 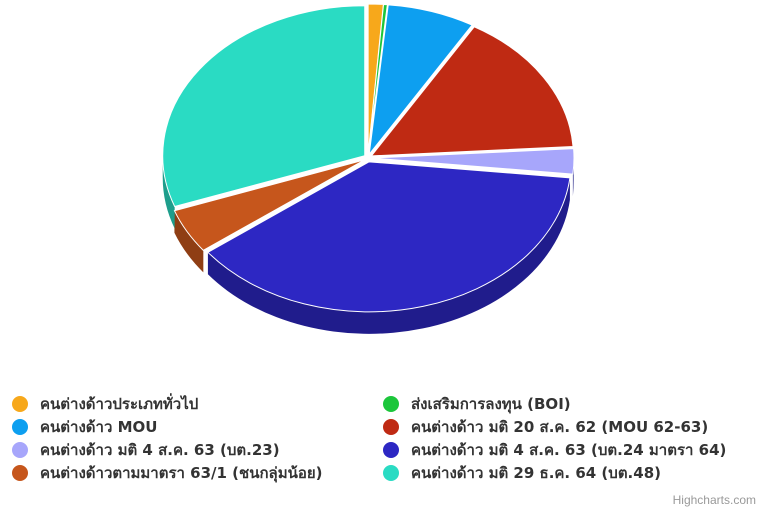 I want to click on legend-item-1: ส่งเสริมการลงทุน (BOI), so click(x=477, y=404).